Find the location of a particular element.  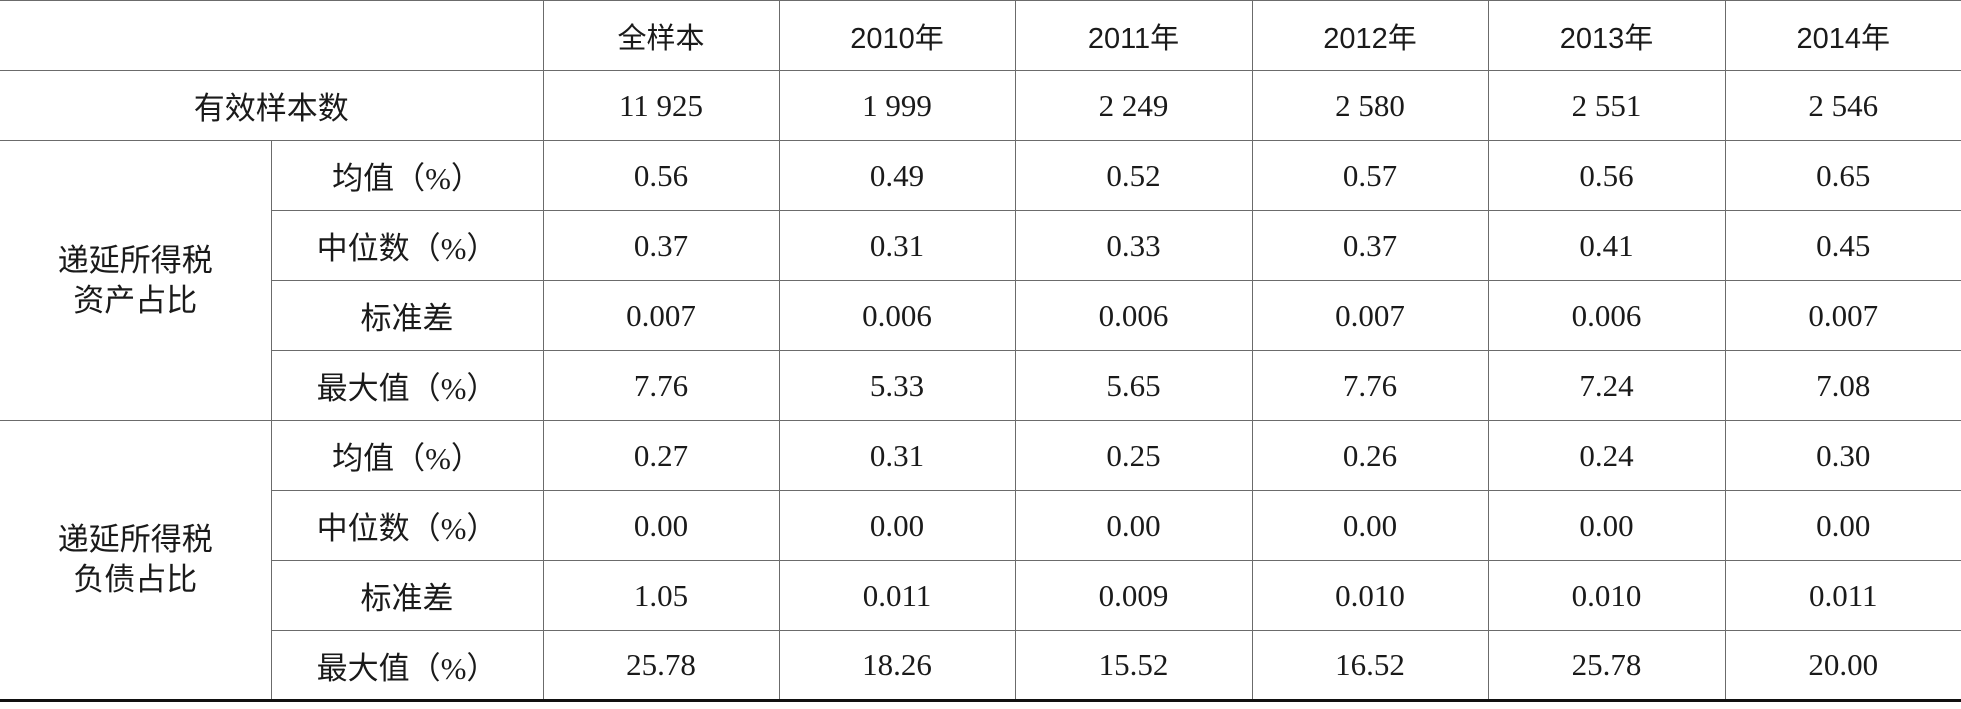

cell: 0.26 is located at coordinates (1370, 455).